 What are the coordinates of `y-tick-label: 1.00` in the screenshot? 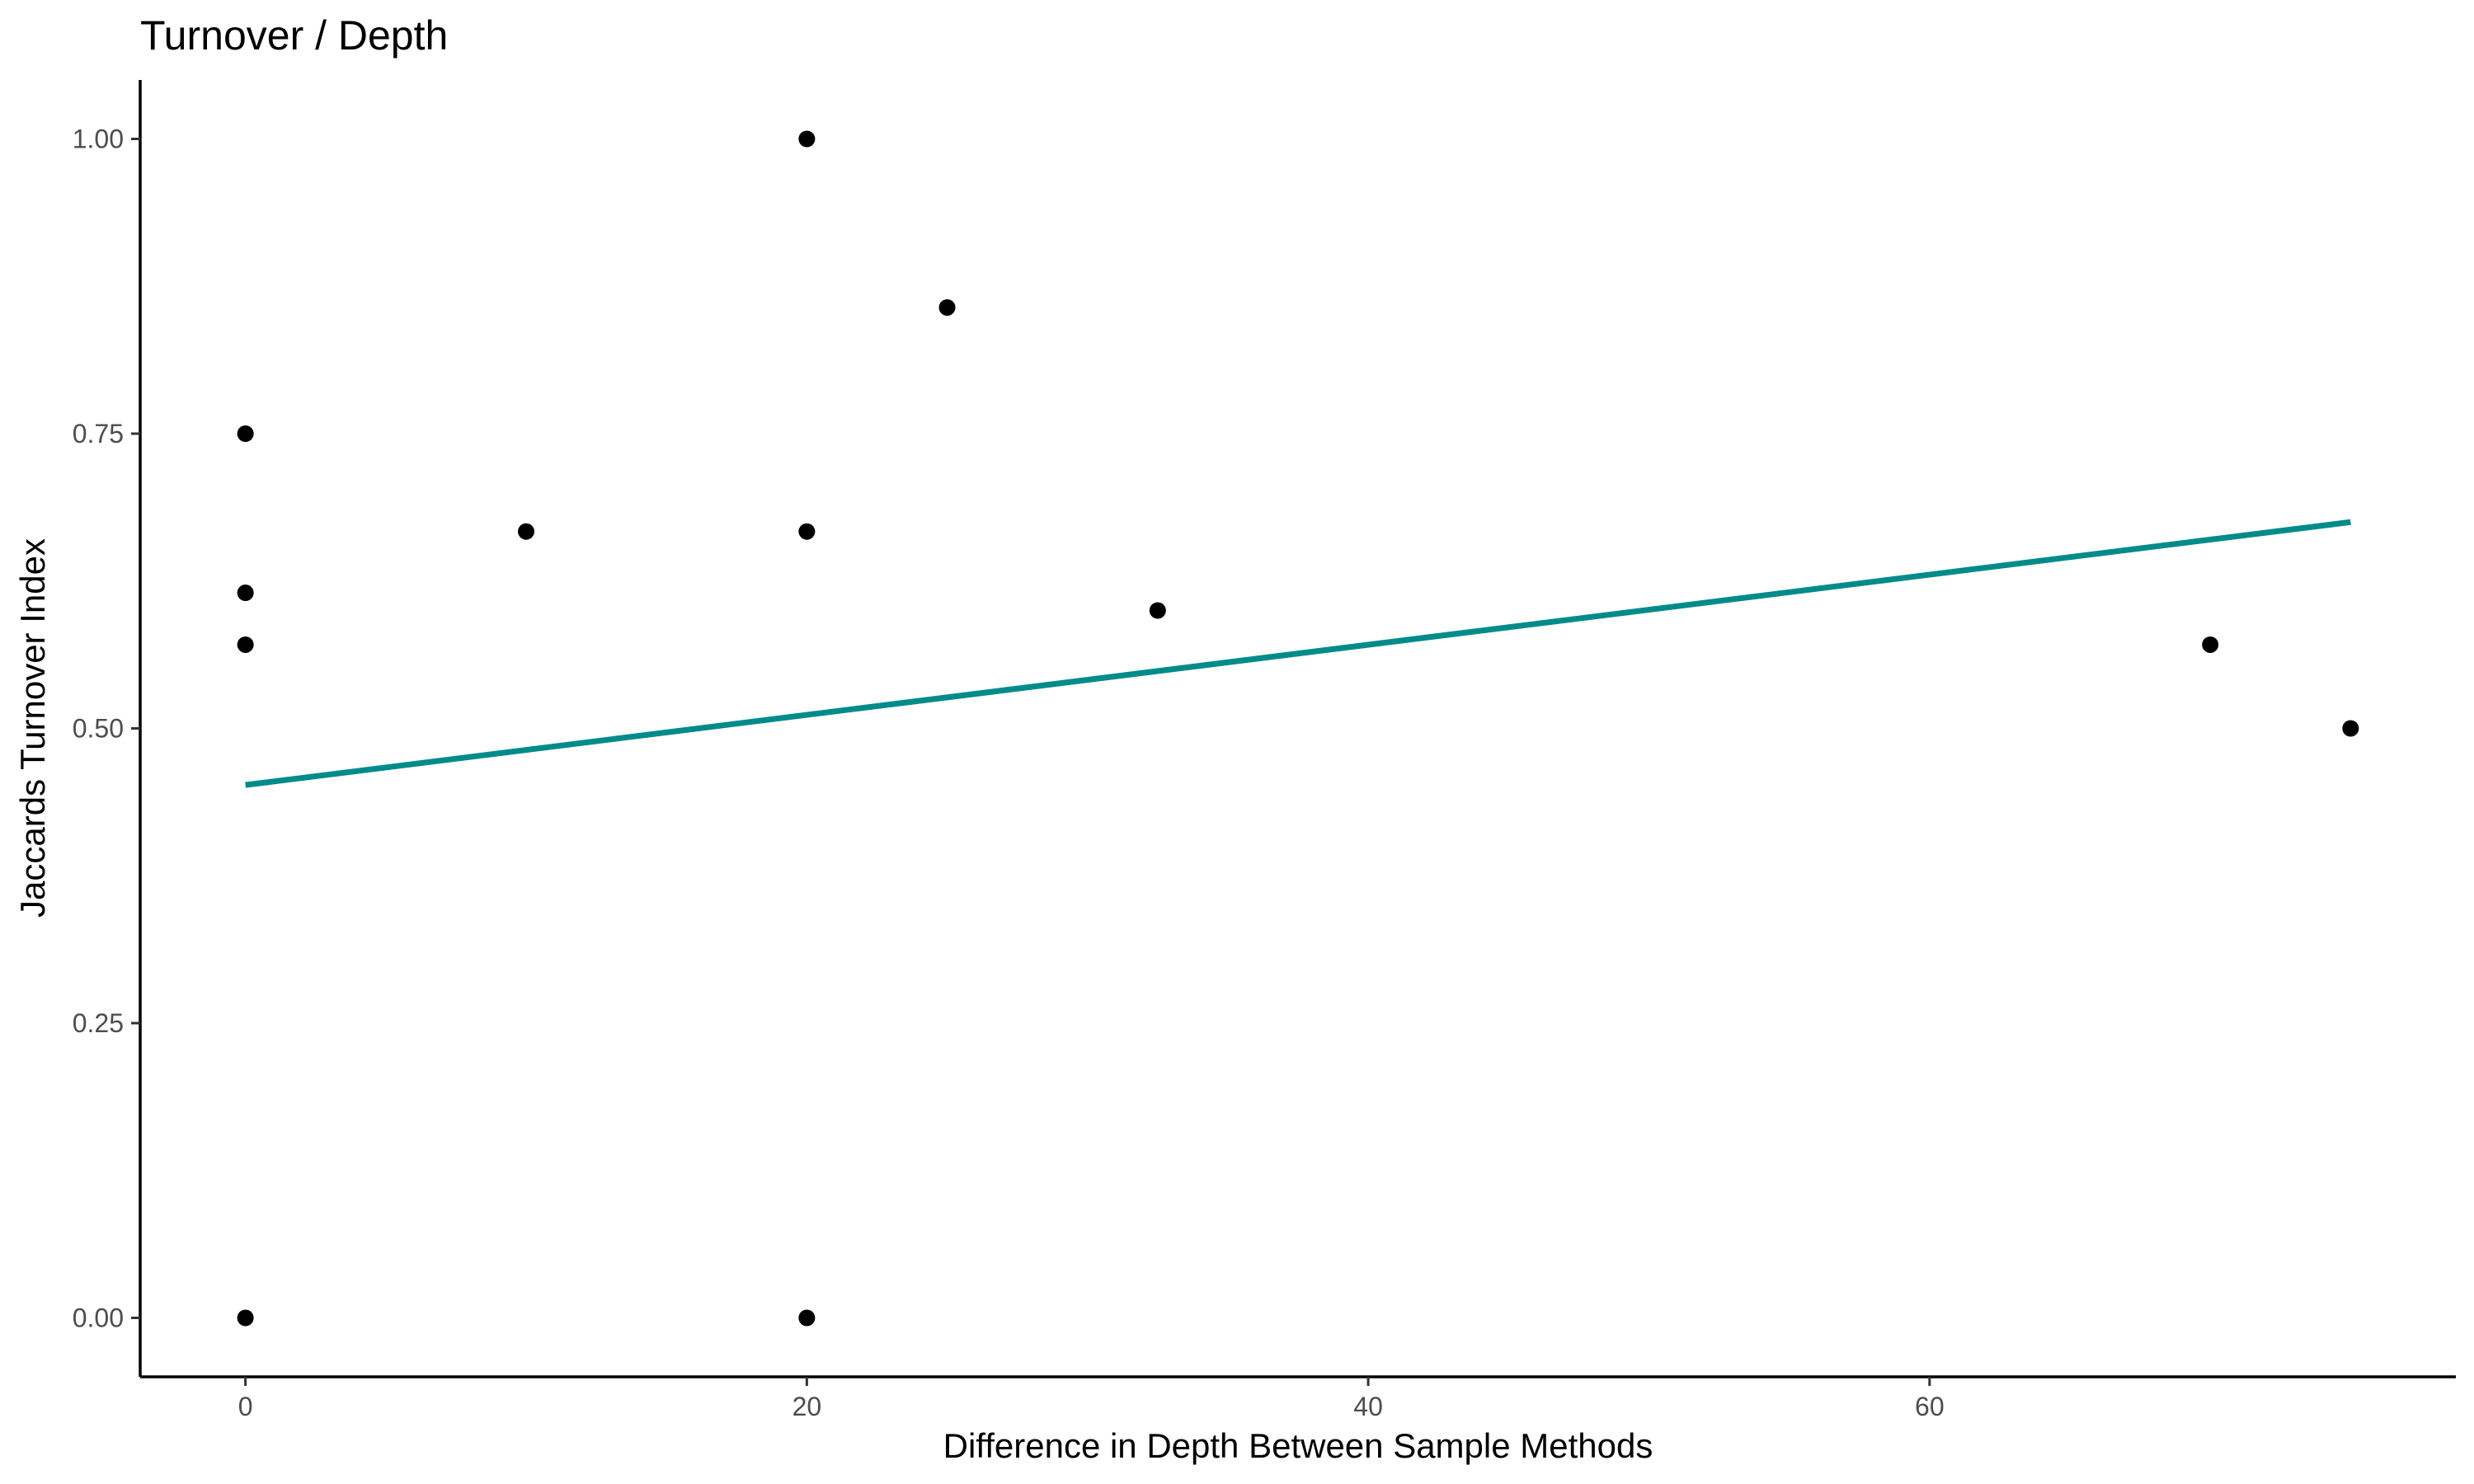 It's located at (98, 139).